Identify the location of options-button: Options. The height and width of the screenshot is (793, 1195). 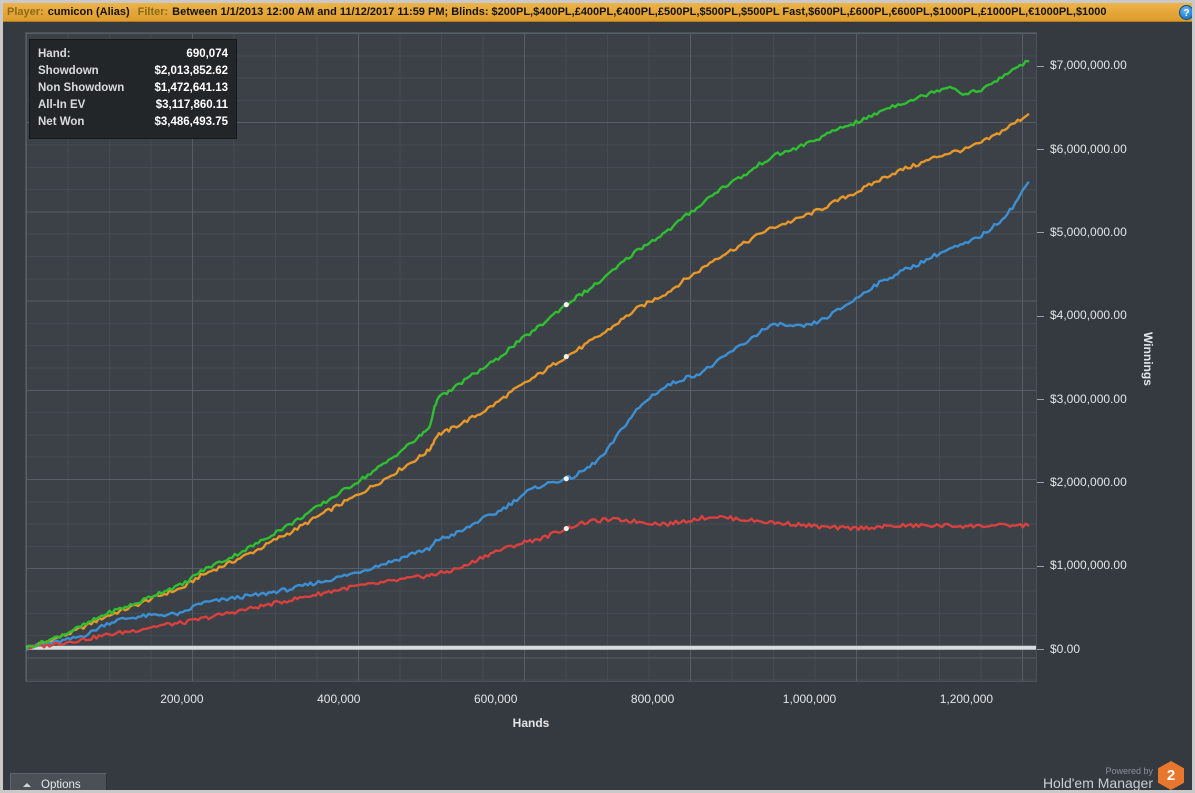
(58, 782).